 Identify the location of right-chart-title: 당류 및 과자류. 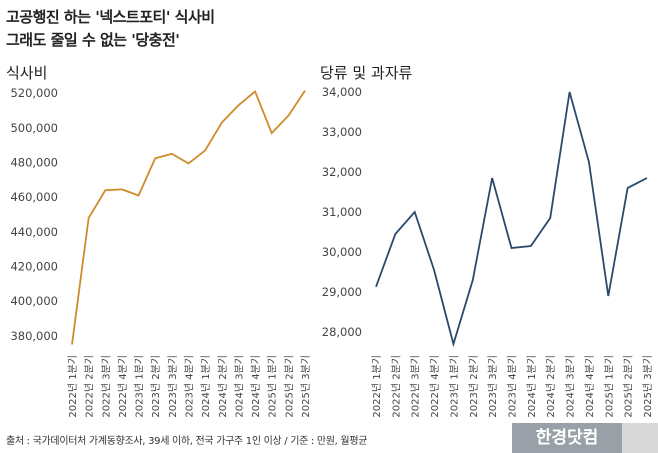
(366, 73).